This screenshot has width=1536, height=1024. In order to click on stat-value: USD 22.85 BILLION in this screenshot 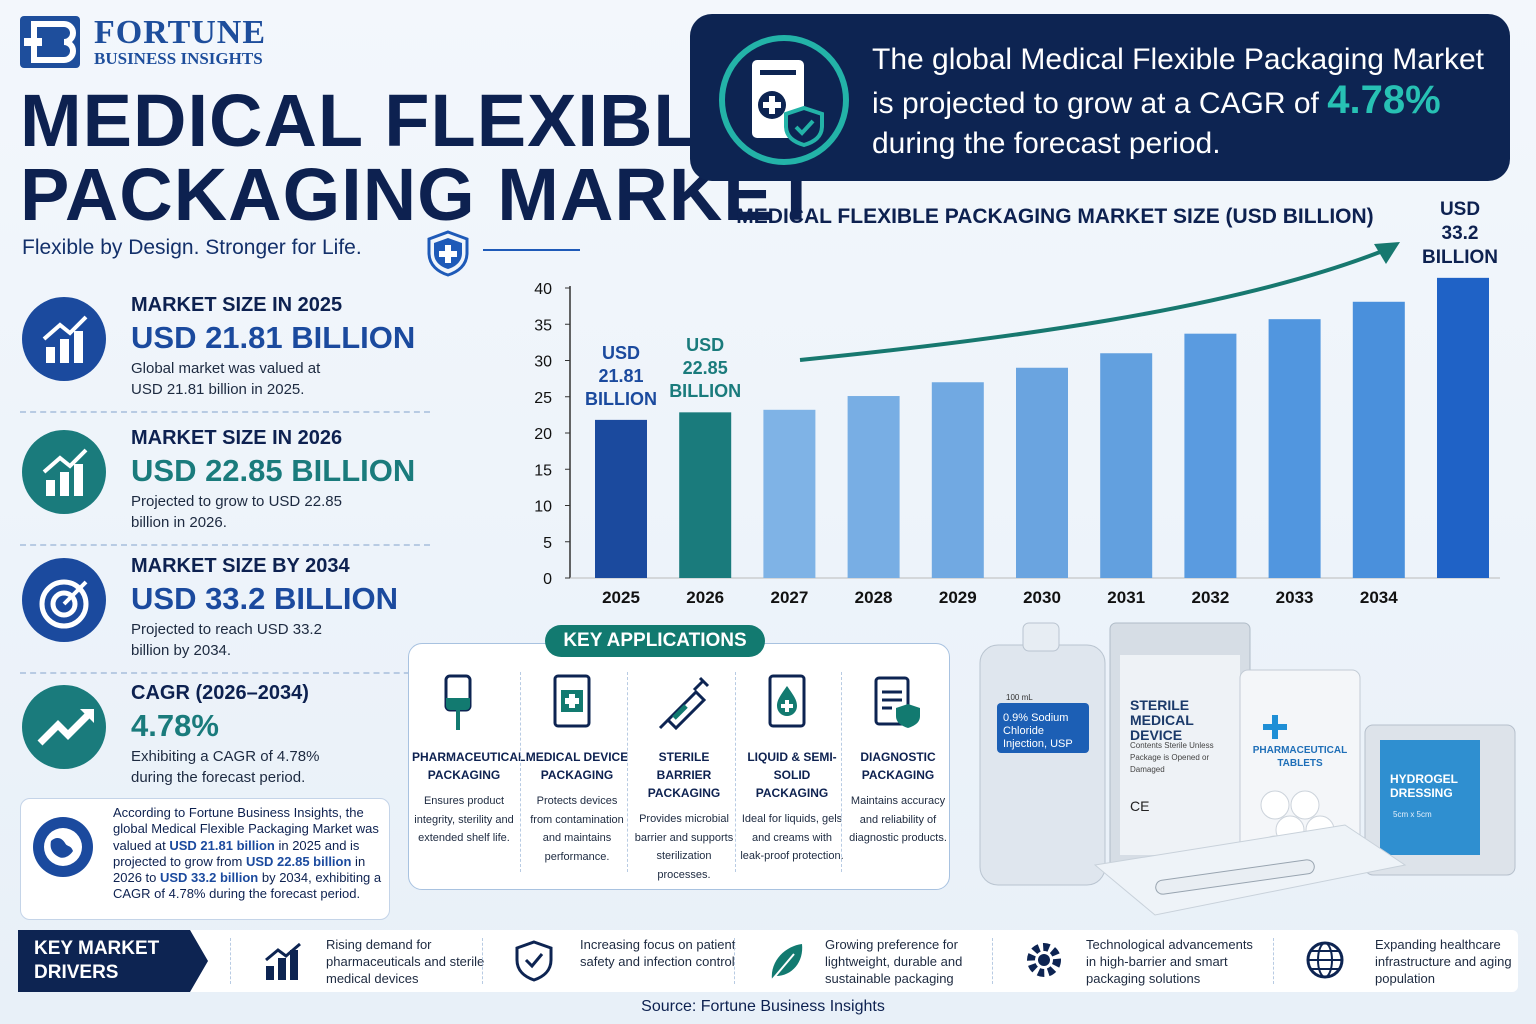, I will do `click(273, 470)`.